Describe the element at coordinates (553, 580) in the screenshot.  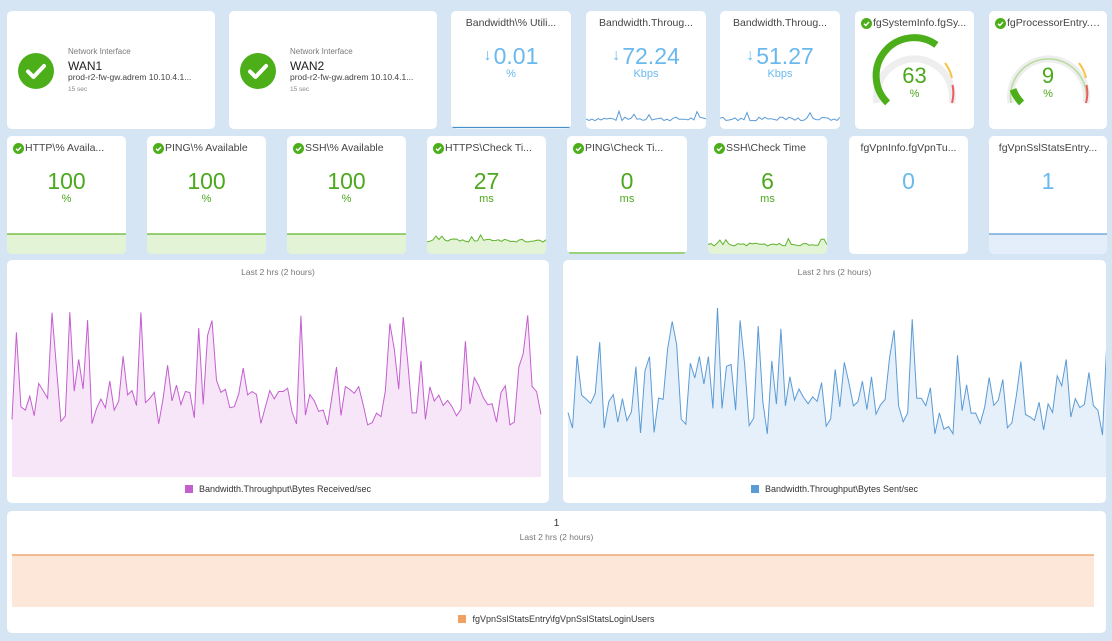
I see `area-chart` at that location.